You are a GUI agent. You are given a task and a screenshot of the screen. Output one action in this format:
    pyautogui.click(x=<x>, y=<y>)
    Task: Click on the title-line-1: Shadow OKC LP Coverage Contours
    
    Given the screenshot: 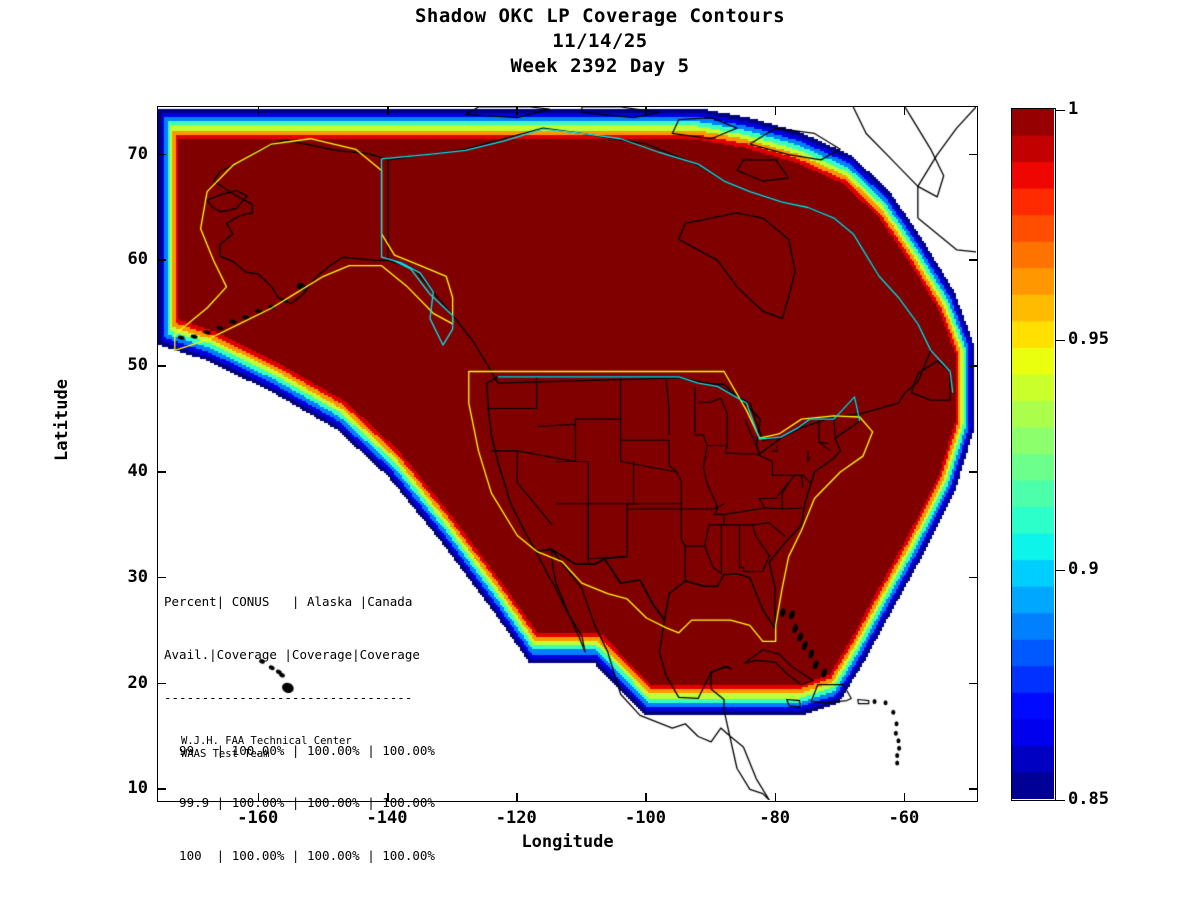 What is the action you would take?
    pyautogui.click(x=600, y=16)
    